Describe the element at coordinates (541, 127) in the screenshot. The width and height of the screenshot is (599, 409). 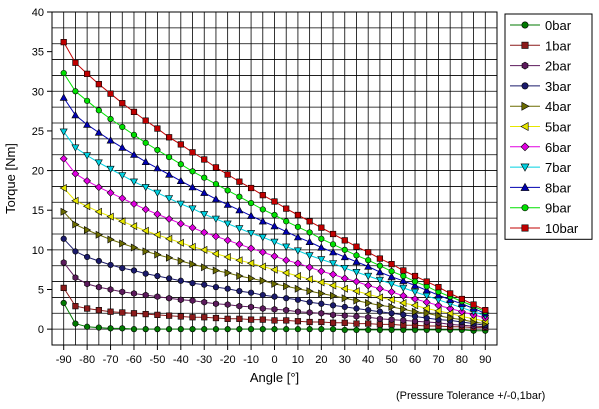
I see `legend-item-5bar: 5bar` at that location.